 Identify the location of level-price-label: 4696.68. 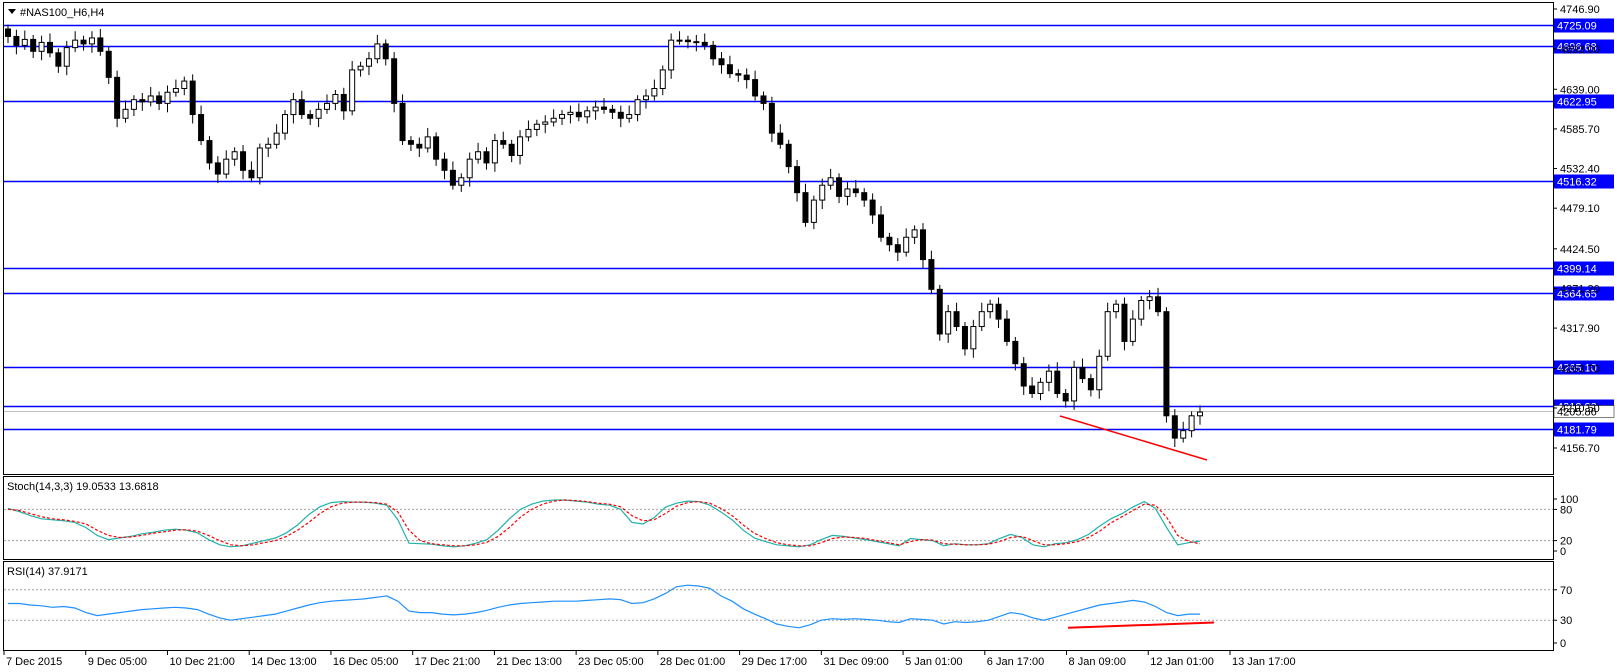
(1577, 48).